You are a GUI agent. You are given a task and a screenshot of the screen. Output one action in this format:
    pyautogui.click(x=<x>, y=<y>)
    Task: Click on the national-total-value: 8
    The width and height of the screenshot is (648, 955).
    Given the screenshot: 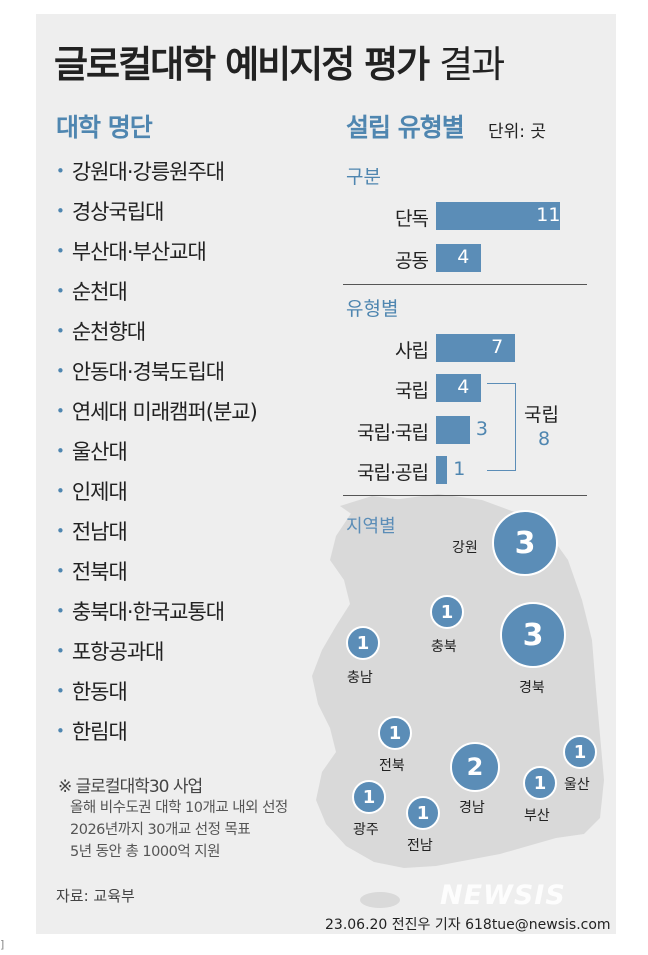 What is the action you would take?
    pyautogui.click(x=544, y=439)
    